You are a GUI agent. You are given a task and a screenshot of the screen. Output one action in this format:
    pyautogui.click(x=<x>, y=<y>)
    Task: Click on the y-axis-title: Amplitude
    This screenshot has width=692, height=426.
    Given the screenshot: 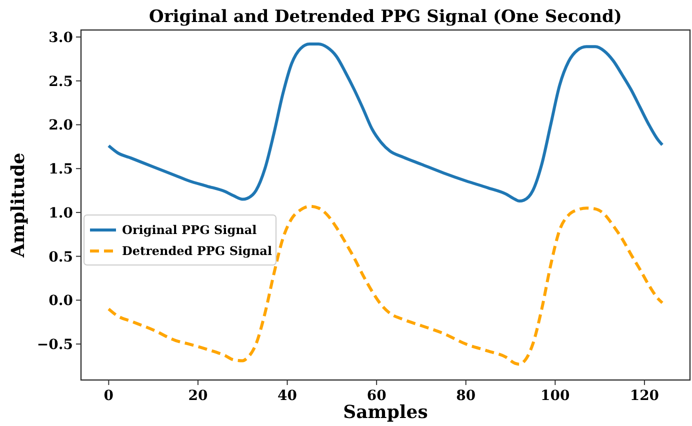 What is the action you would take?
    pyautogui.click(x=18, y=205)
    